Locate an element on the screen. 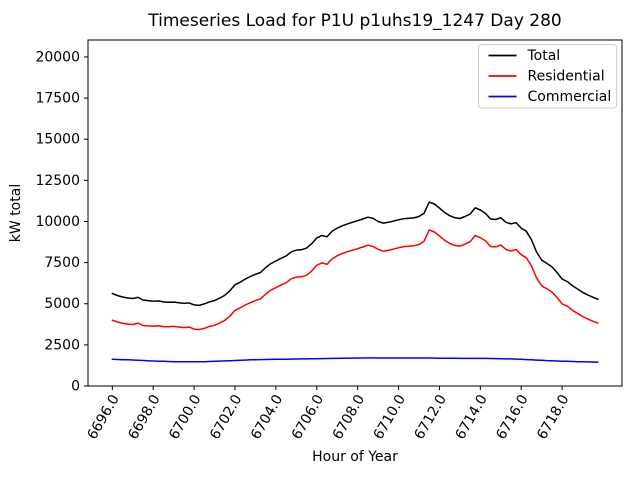 This screenshot has width=640, height=480. y-tick-label: 2500 is located at coordinates (62, 345).